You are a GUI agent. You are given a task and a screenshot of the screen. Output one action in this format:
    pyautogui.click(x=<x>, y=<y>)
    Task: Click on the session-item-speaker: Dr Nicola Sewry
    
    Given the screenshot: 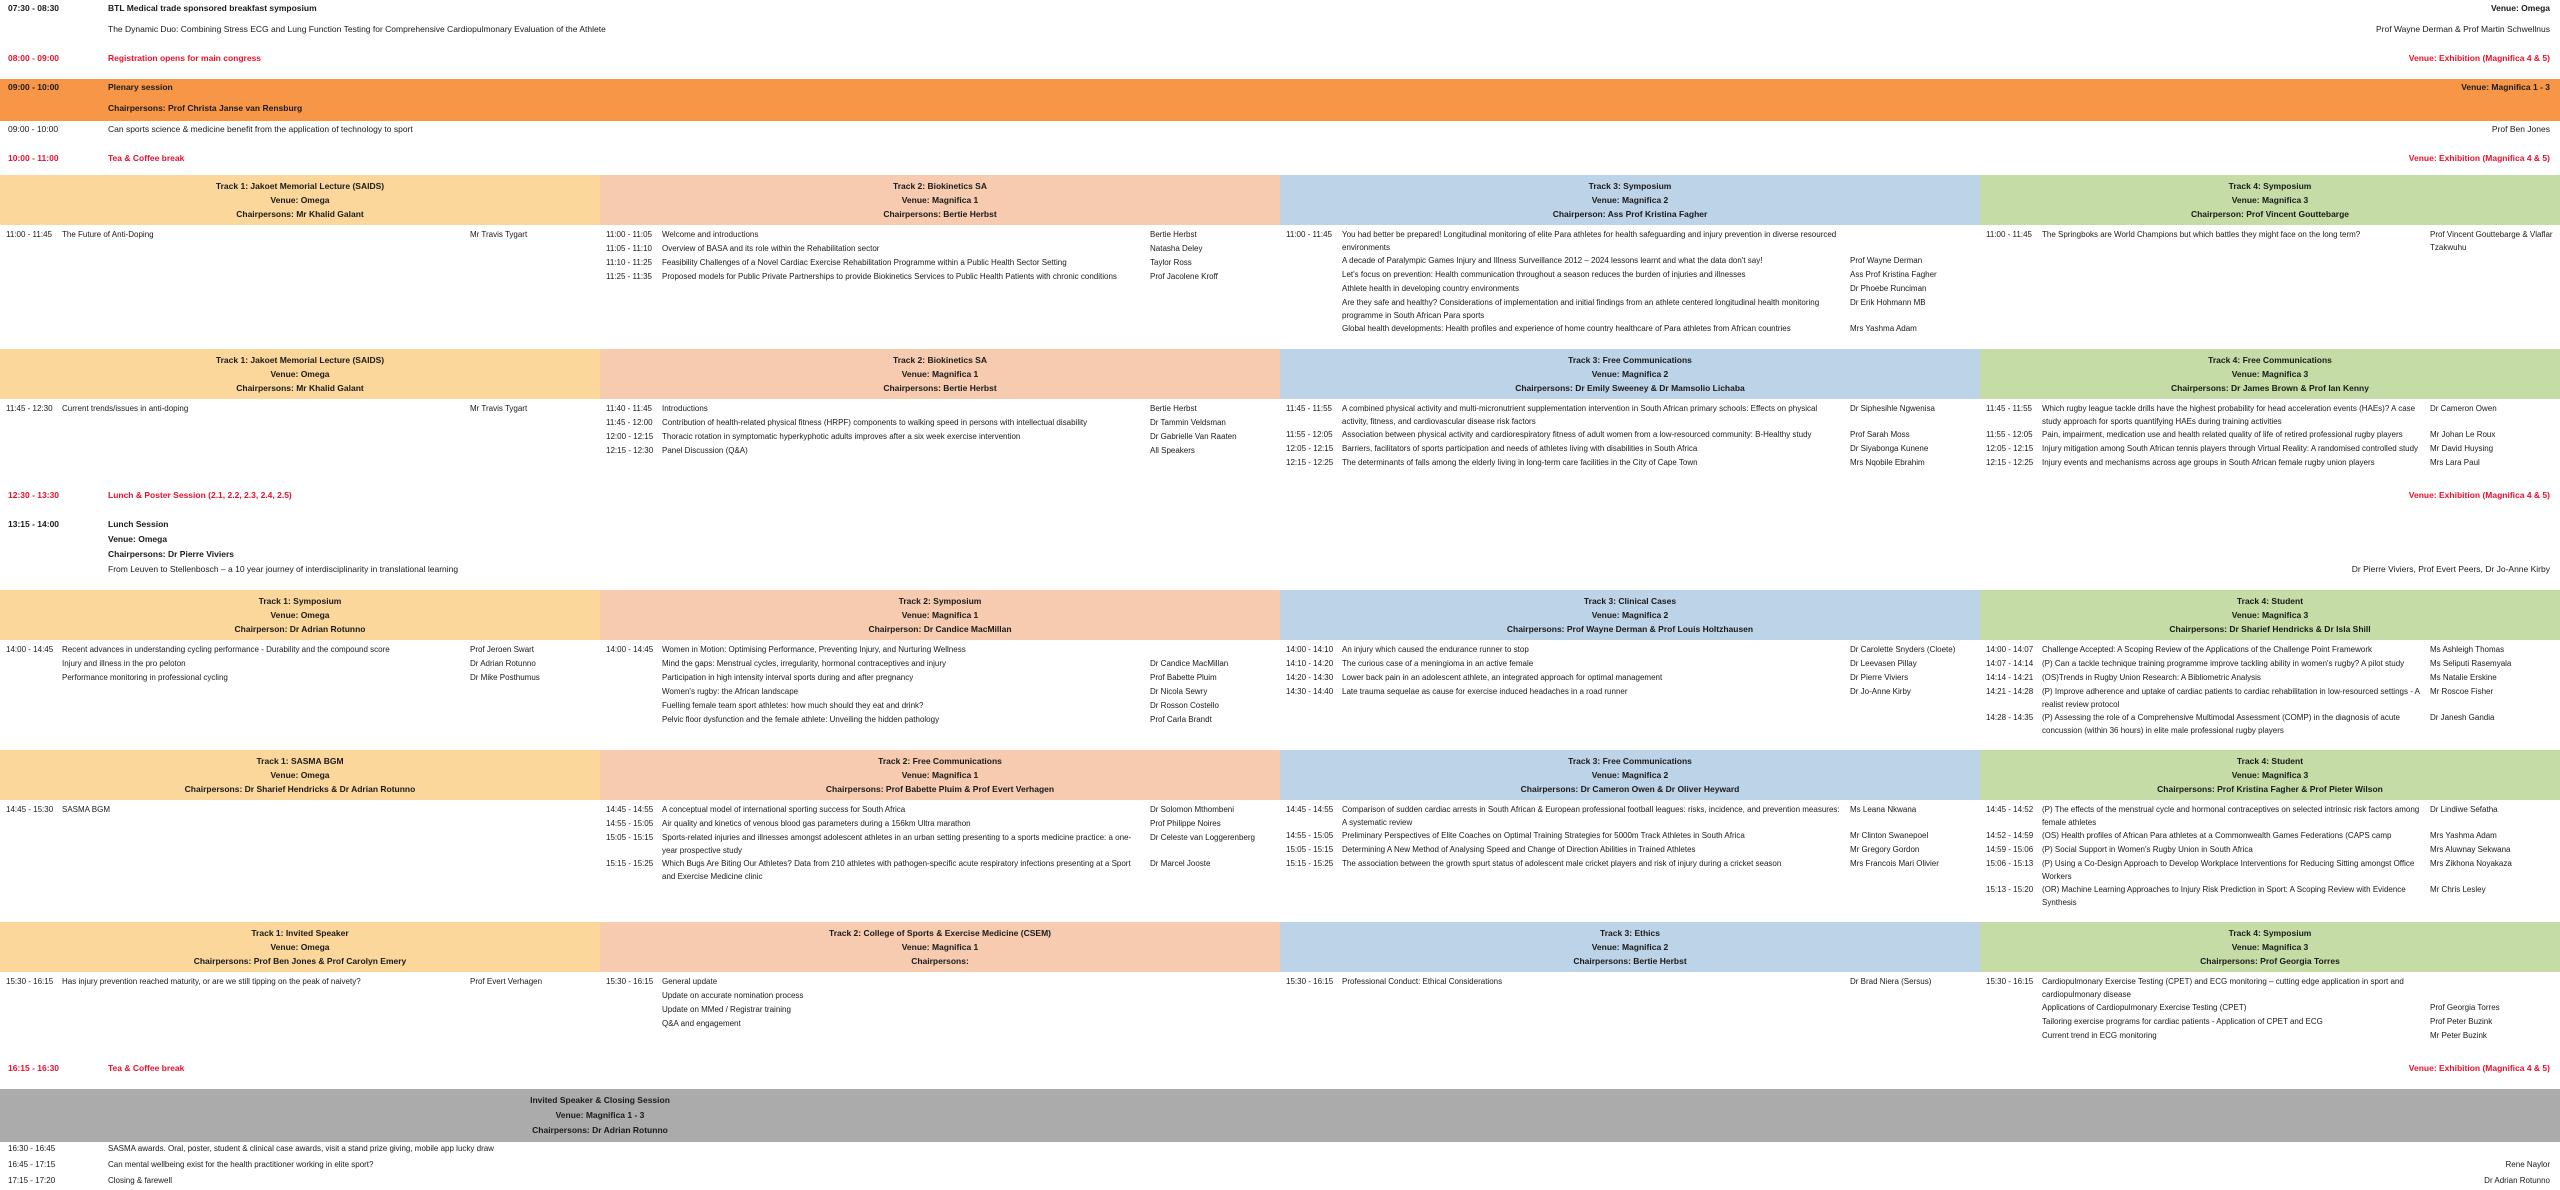 What is the action you would take?
    pyautogui.click(x=1179, y=691)
    